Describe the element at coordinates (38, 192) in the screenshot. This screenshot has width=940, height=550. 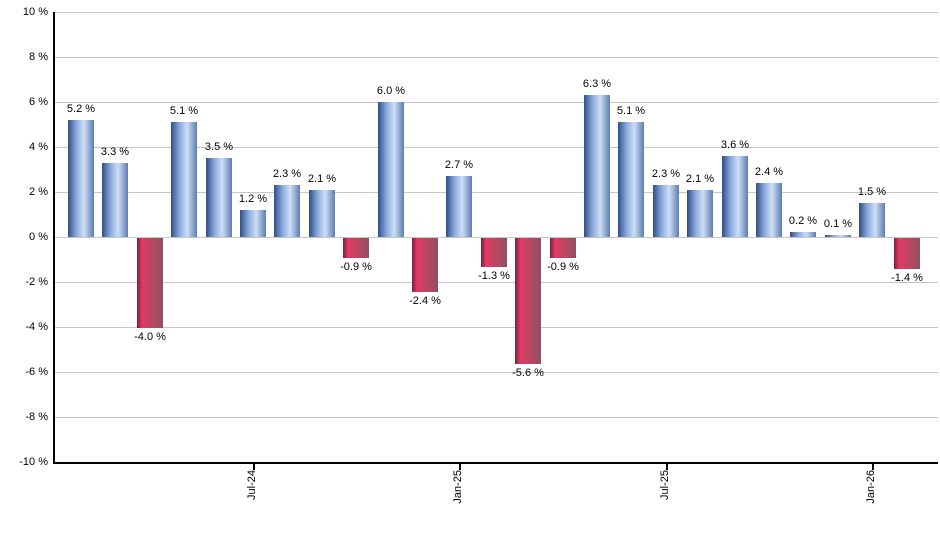
I see `y-axis-tick-label: 2 %` at that location.